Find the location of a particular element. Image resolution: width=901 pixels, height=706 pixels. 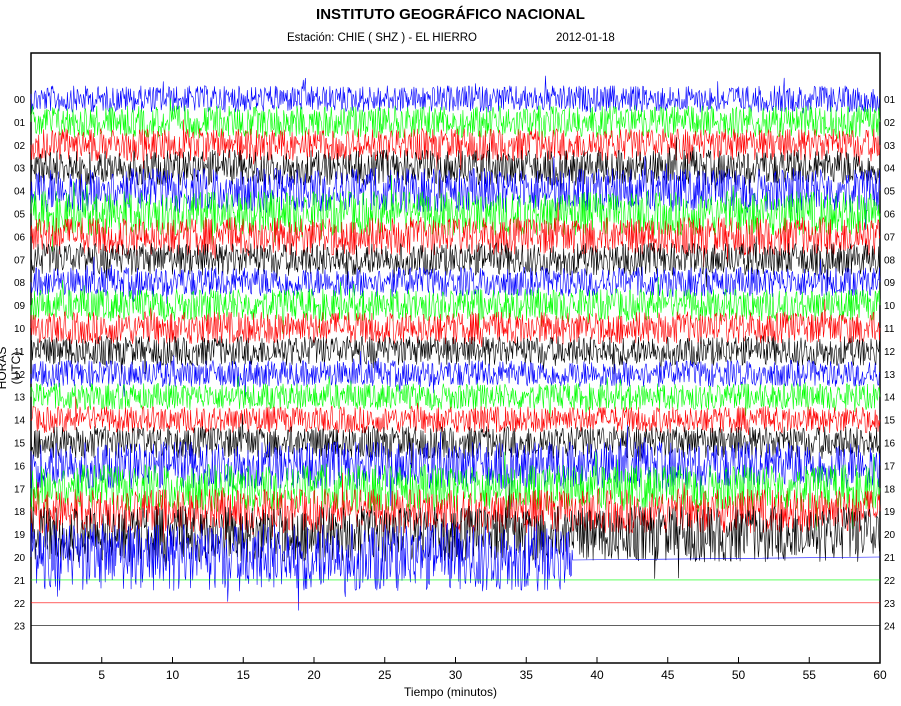

left-hour-label: 04 is located at coordinates (20, 192).